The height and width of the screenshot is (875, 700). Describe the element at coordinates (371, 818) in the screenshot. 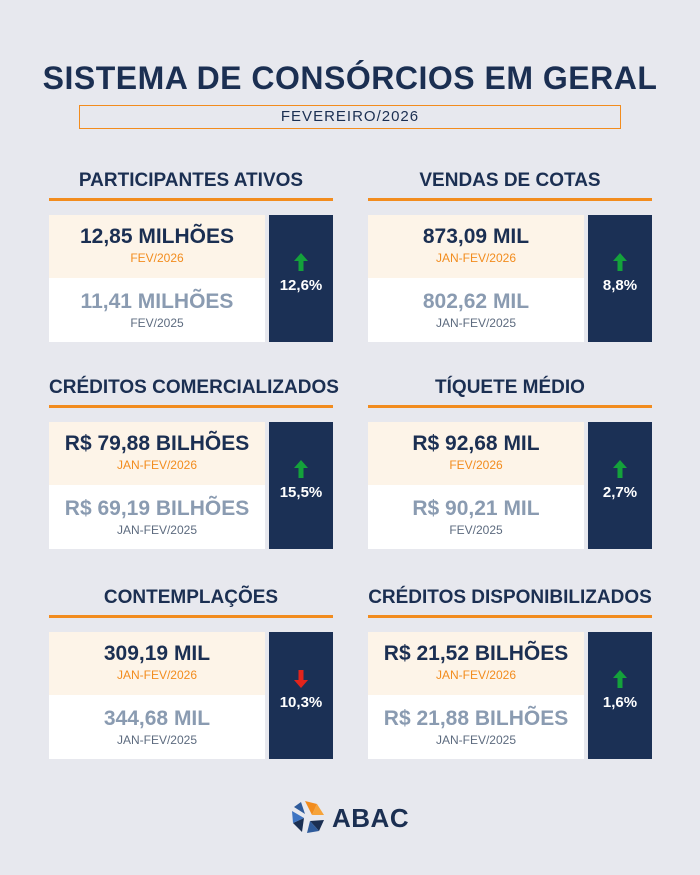

I see `abac-logo-text: ABAC` at that location.